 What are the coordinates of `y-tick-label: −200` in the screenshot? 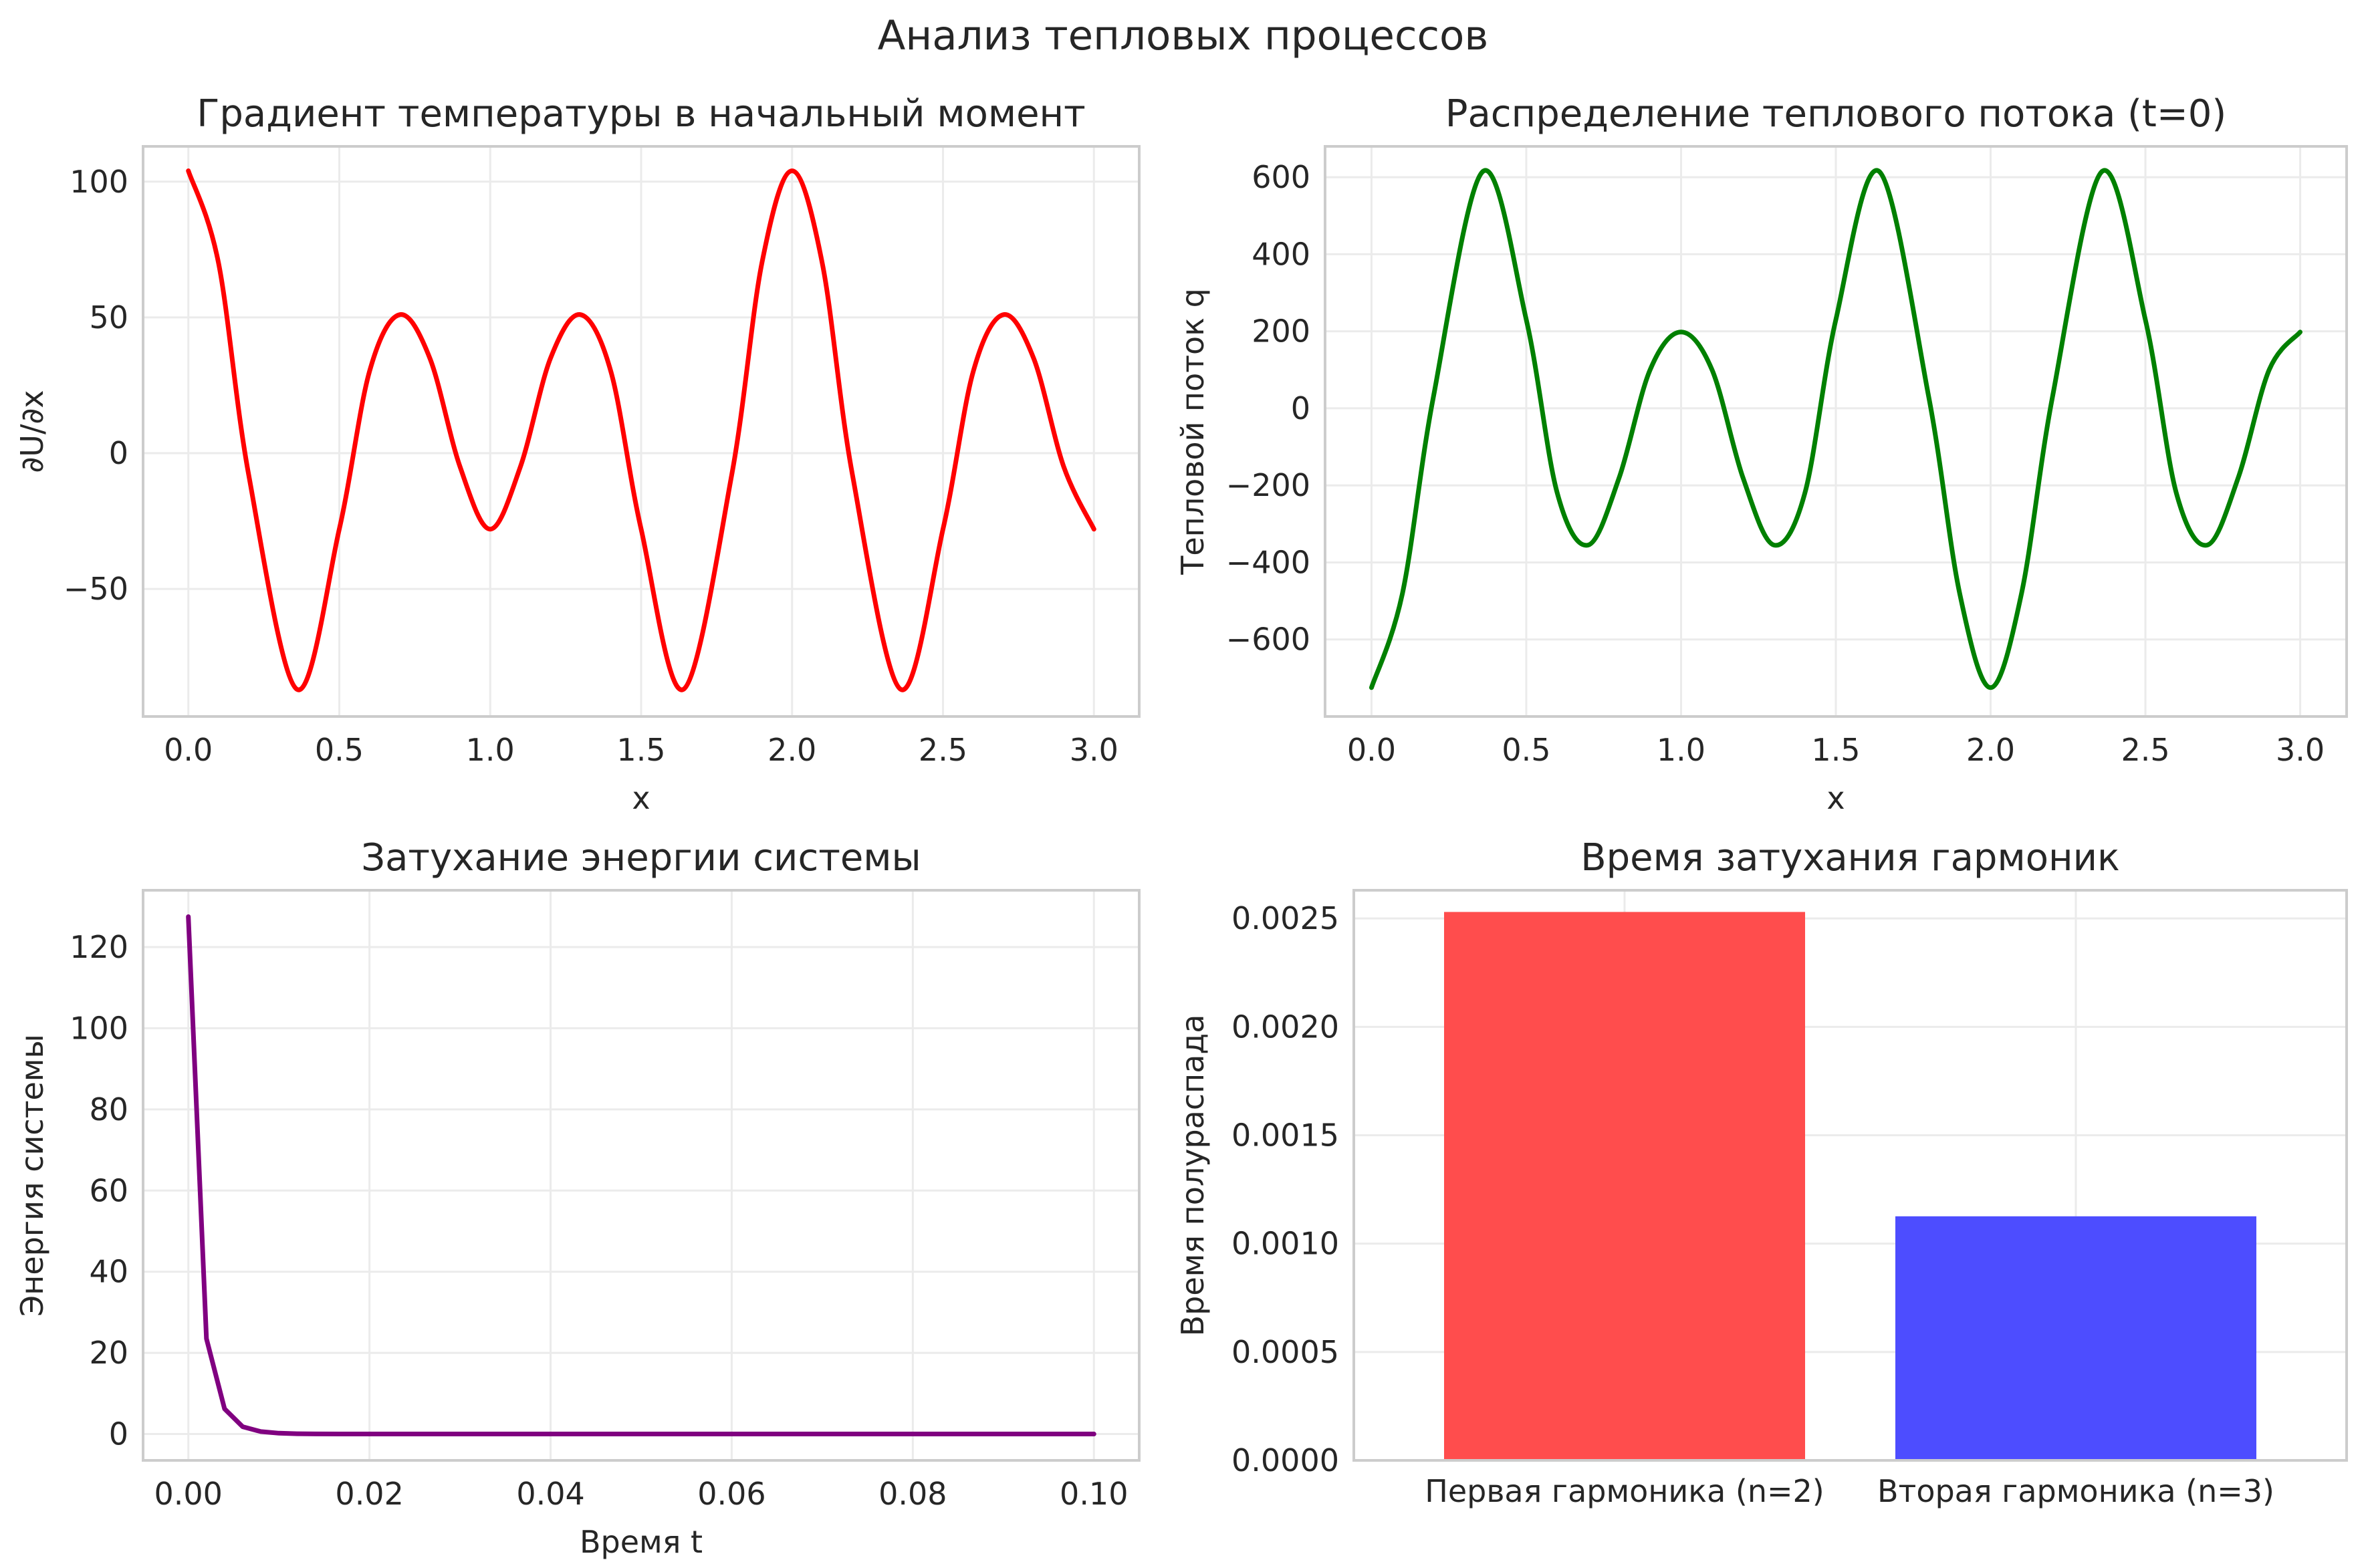 It's located at (1268, 485).